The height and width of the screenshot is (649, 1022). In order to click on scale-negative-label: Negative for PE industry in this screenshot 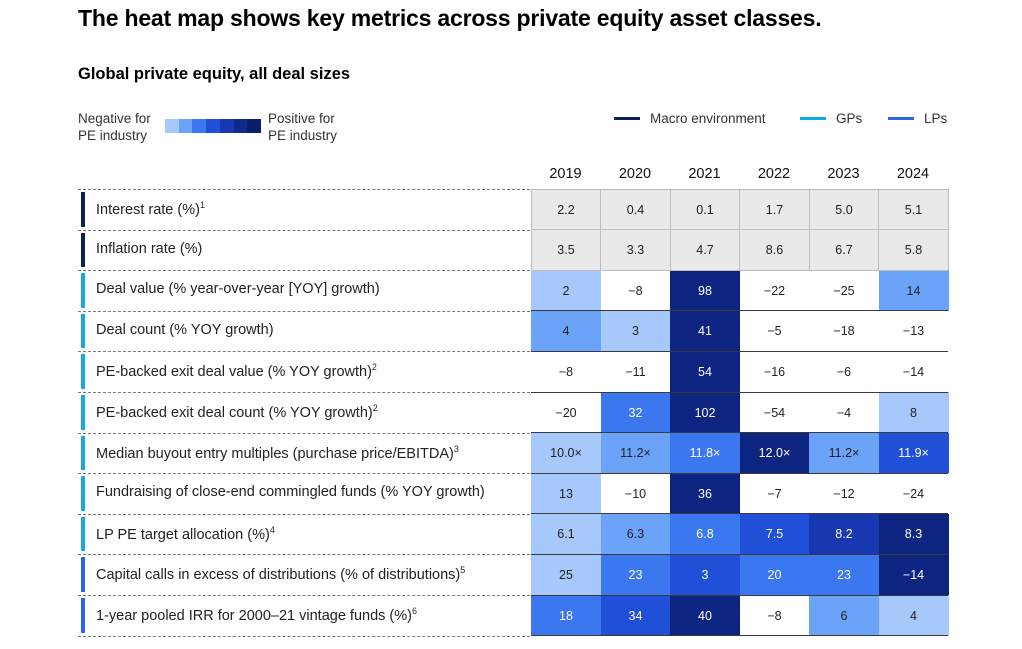, I will do `click(114, 127)`.